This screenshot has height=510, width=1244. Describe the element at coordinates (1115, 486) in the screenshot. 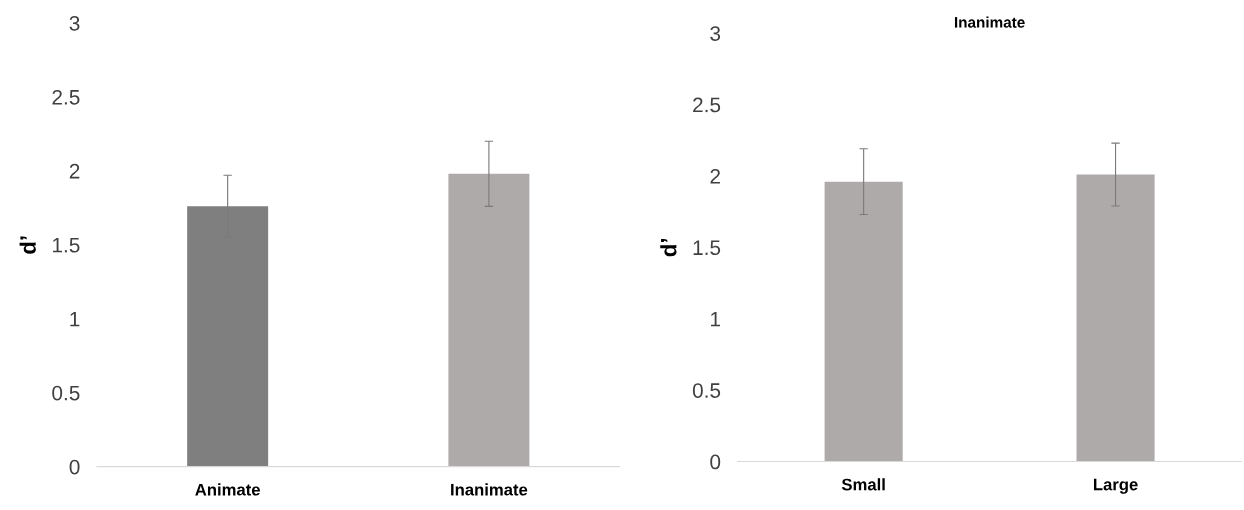

I see `x-tick-label: Large` at that location.